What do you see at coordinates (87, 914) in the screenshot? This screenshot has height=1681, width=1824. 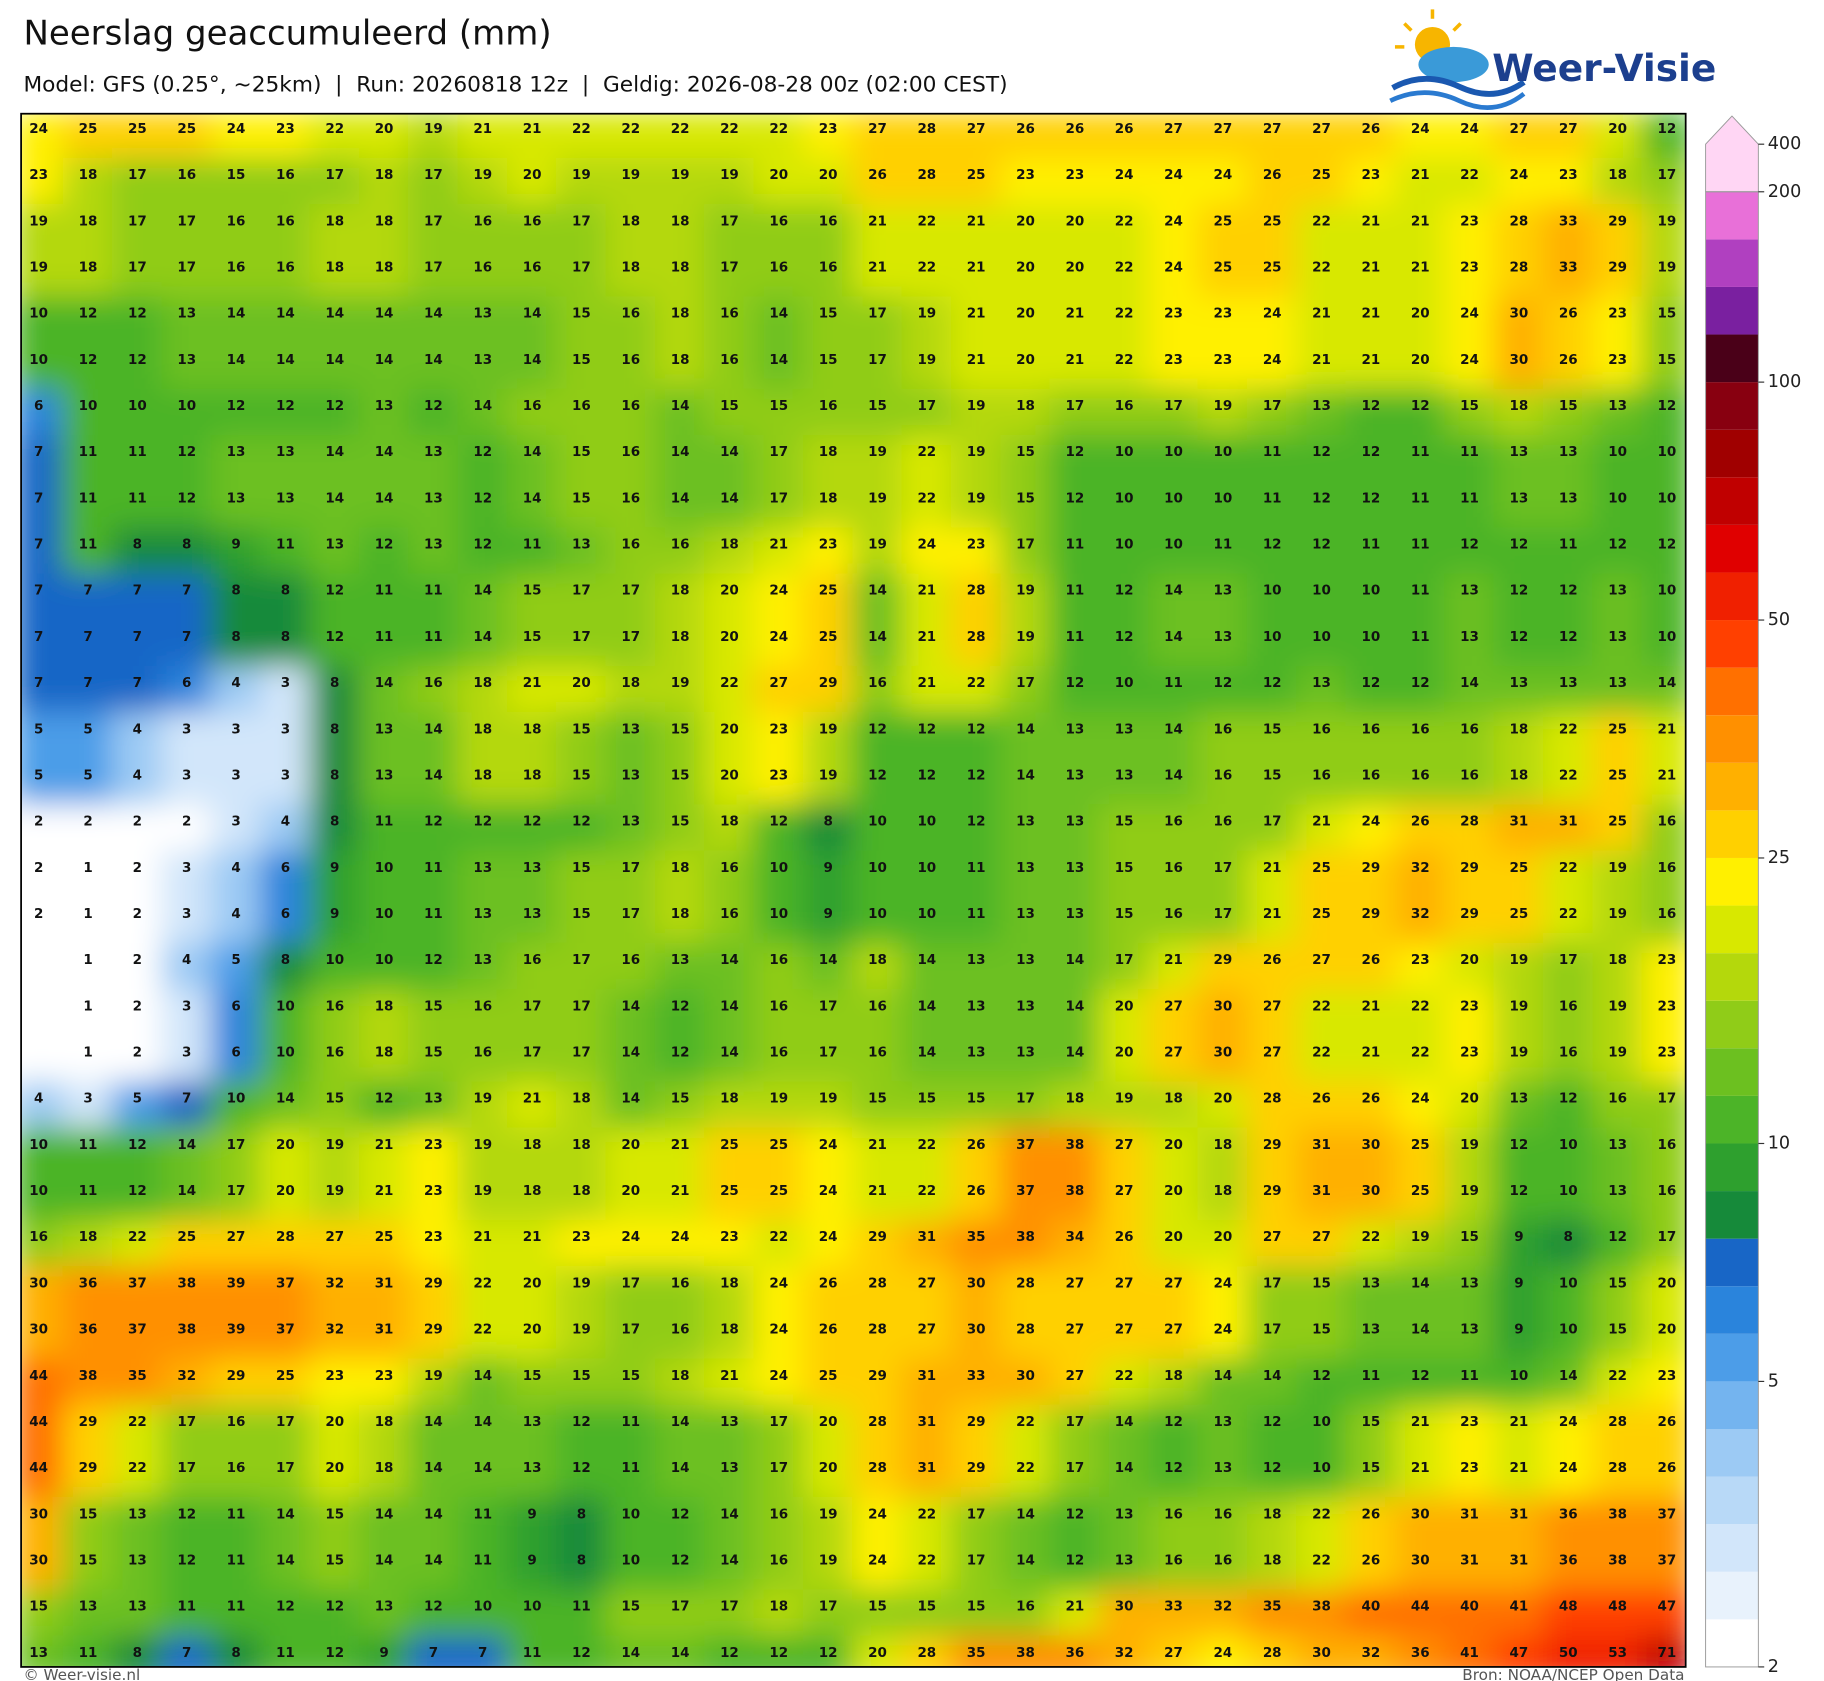 I see `precip-label: 1` at bounding box center [87, 914].